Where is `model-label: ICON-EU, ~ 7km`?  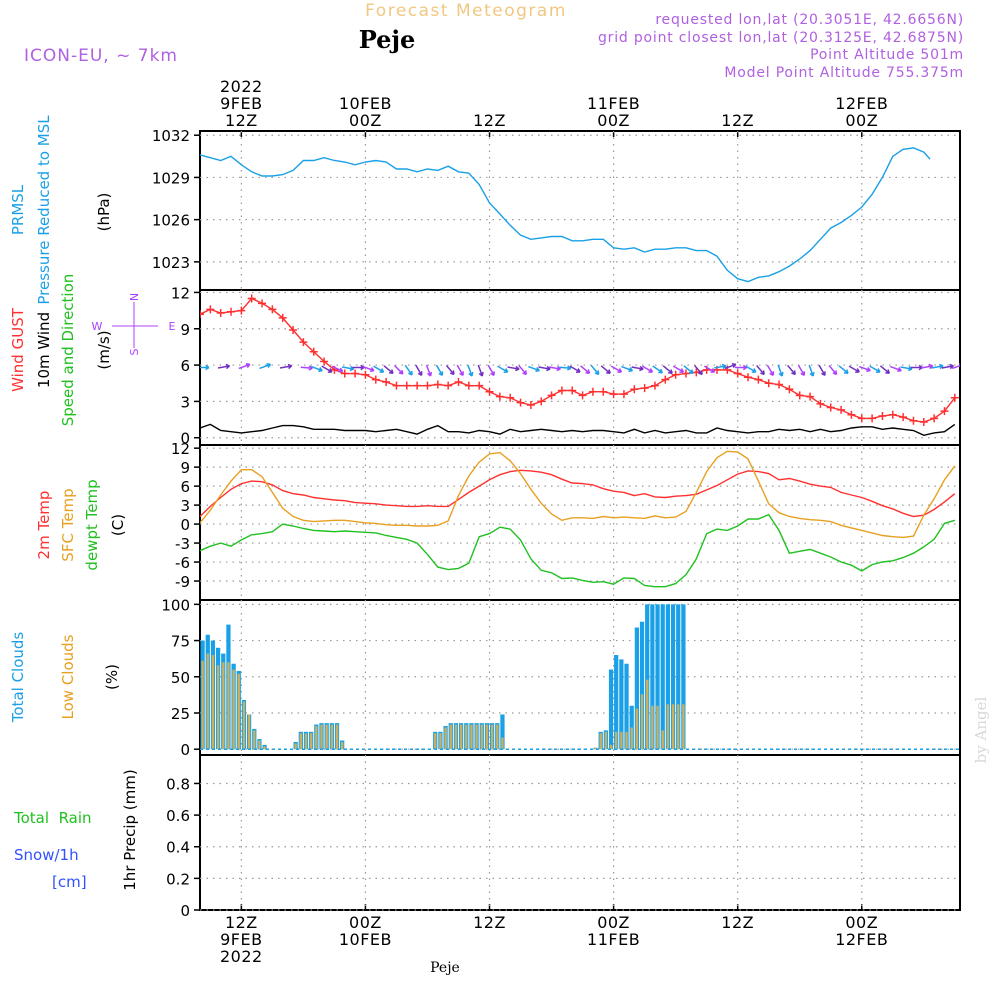 model-label: ICON-EU, ~ 7km is located at coordinates (101, 56).